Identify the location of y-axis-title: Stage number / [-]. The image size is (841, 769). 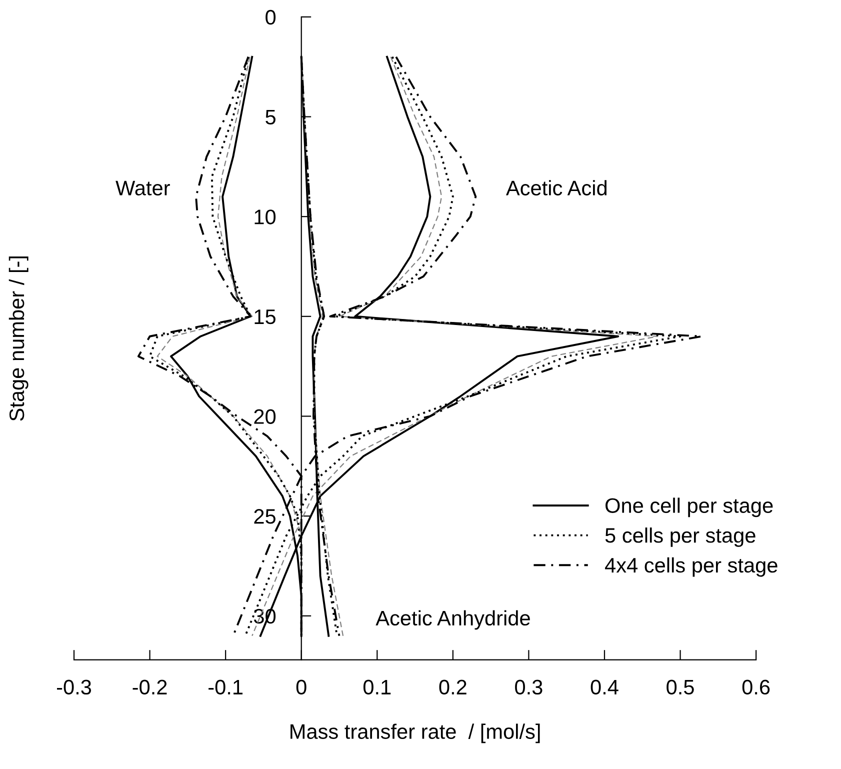
(18, 338).